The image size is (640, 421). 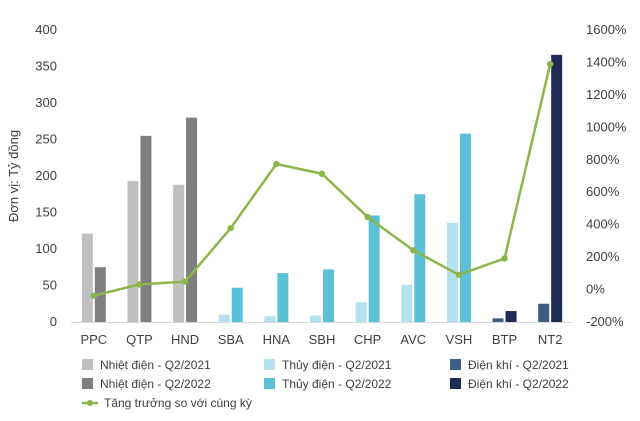 I want to click on legend-label: Tăng trưởng so với cùng kỳ, so click(x=178, y=403).